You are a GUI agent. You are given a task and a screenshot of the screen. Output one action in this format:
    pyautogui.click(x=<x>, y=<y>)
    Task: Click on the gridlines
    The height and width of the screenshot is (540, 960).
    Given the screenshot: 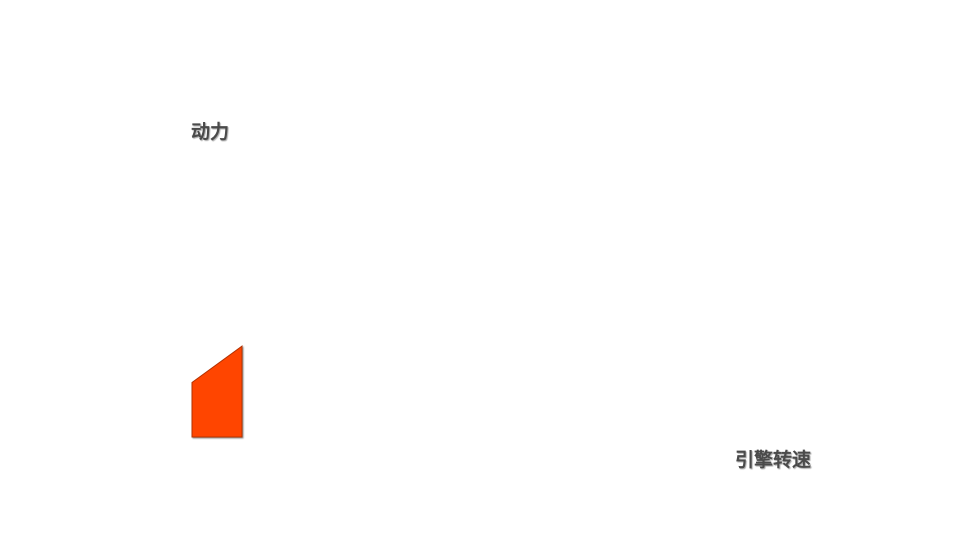 What is the action you would take?
    pyautogui.click(x=269, y=246)
    